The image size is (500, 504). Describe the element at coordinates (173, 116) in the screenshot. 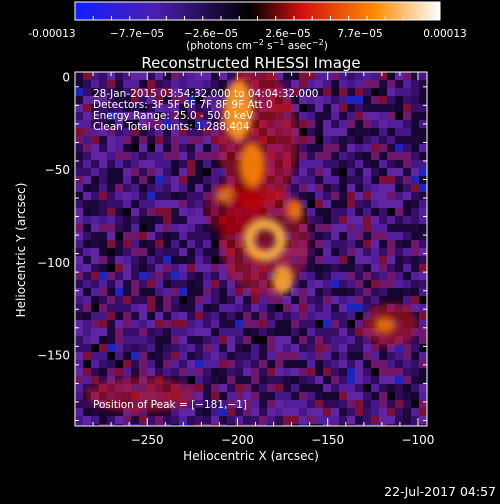

I see `energy-range-text: Energy Range: 25.0 ‑ 50.0 keV` at that location.